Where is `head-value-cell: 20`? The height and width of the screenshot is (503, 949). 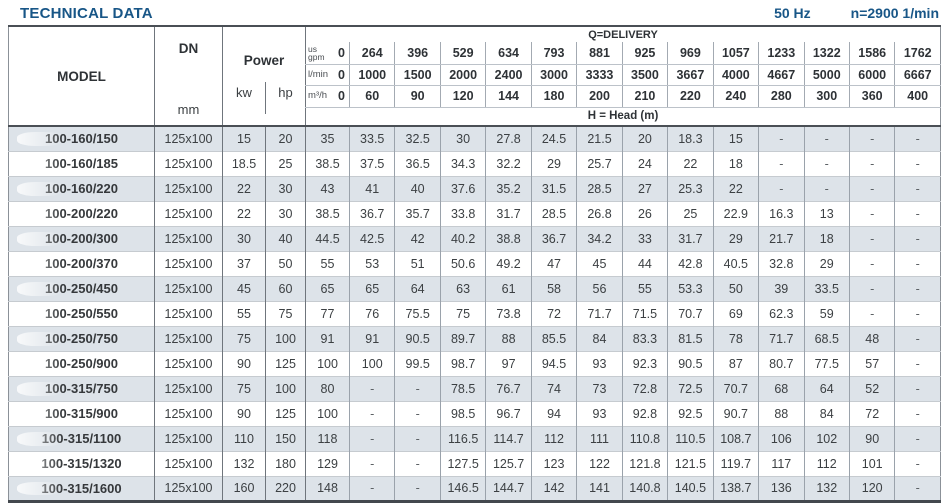
head-value-cell: 20 is located at coordinates (644, 138).